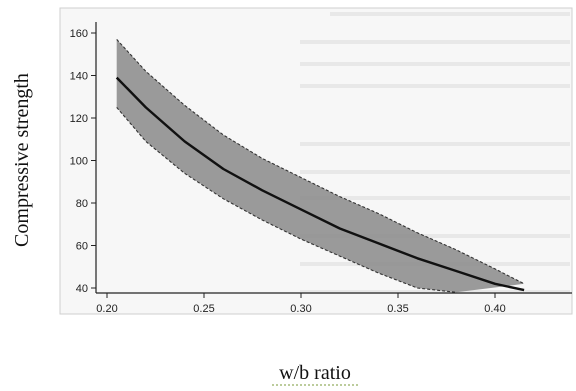 The image size is (576, 391). What do you see at coordinates (82, 247) in the screenshot?
I see `y-tick-label: 60` at bounding box center [82, 247].